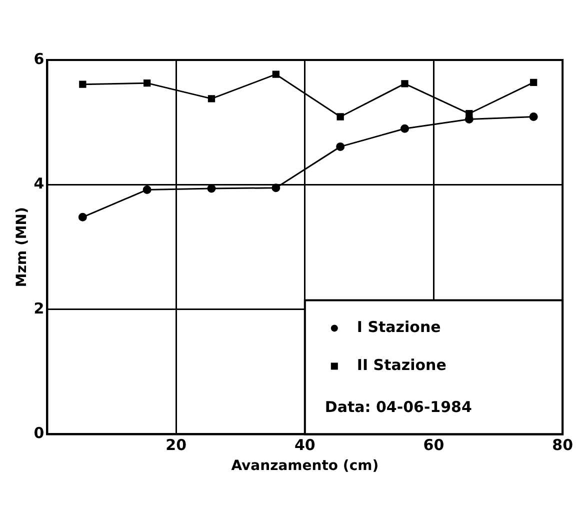  What do you see at coordinates (39, 308) in the screenshot?
I see `y-tick-label: 2` at bounding box center [39, 308].